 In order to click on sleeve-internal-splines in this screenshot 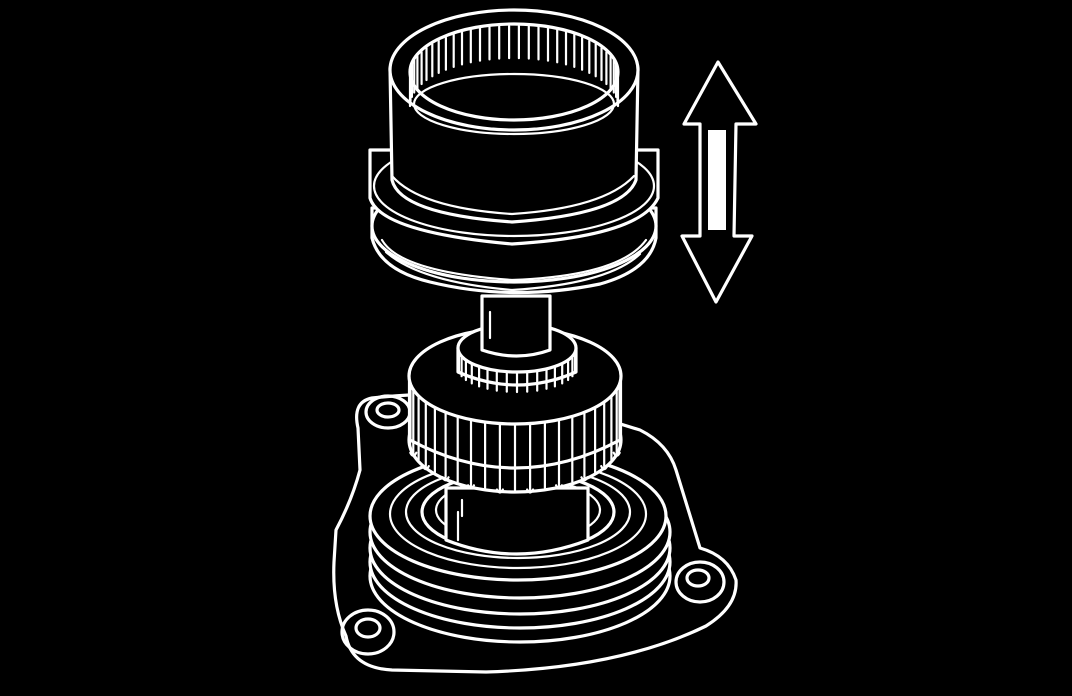, I will do `click(514, 80)`.